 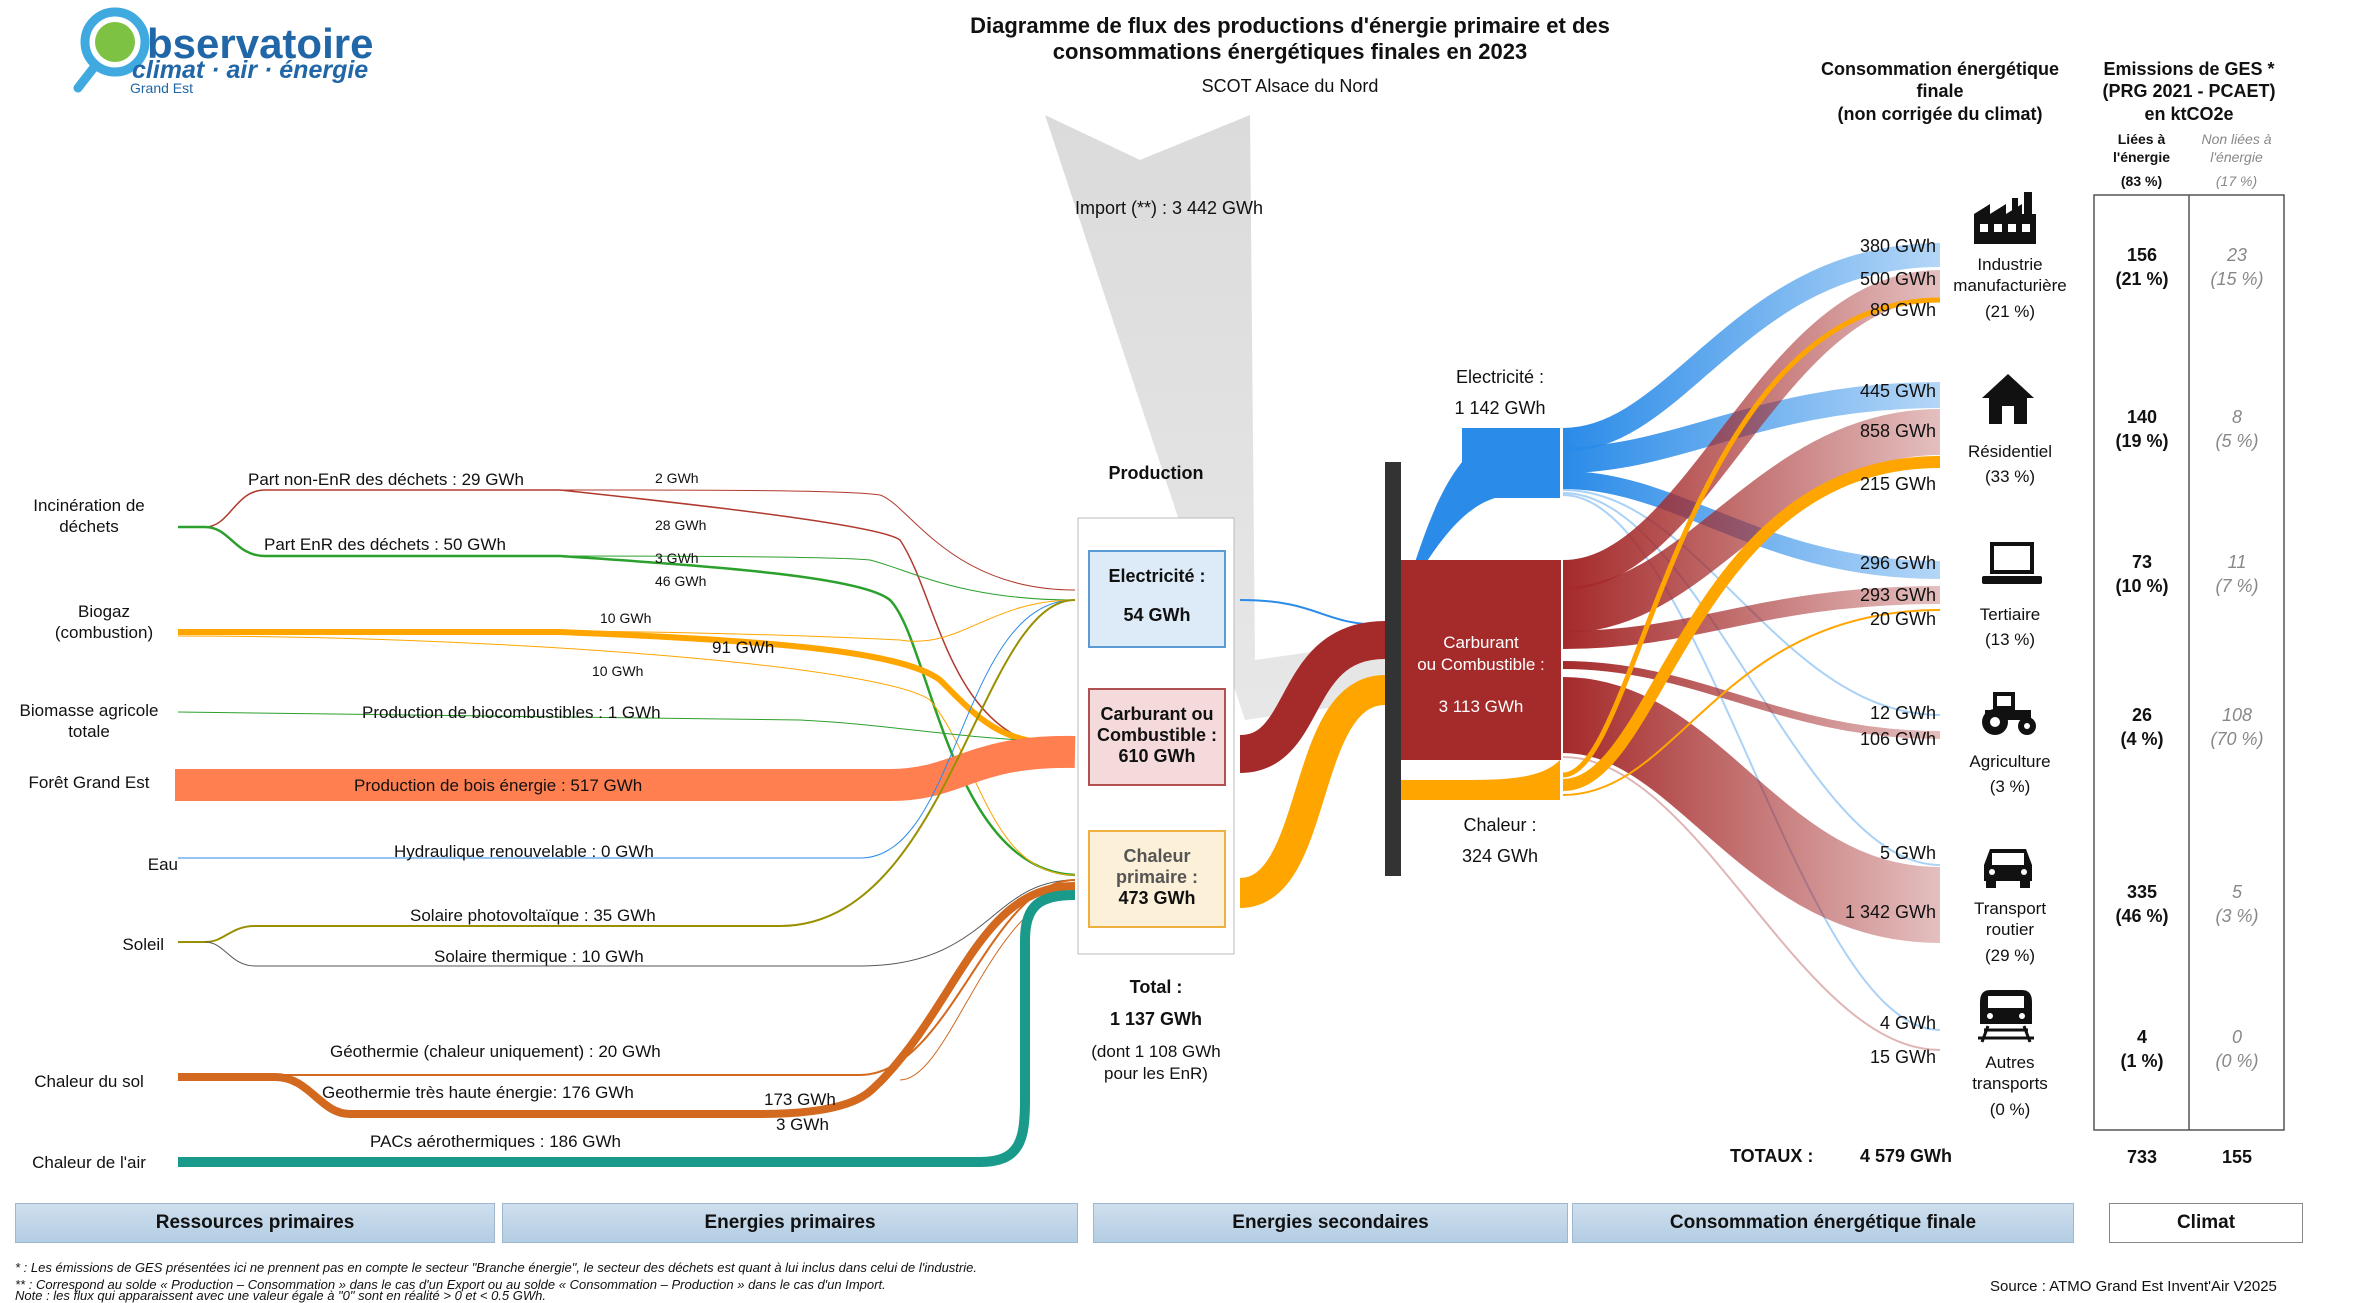 I want to click on band-energies-primaires: Energies primaires, so click(x=790, y=1223).